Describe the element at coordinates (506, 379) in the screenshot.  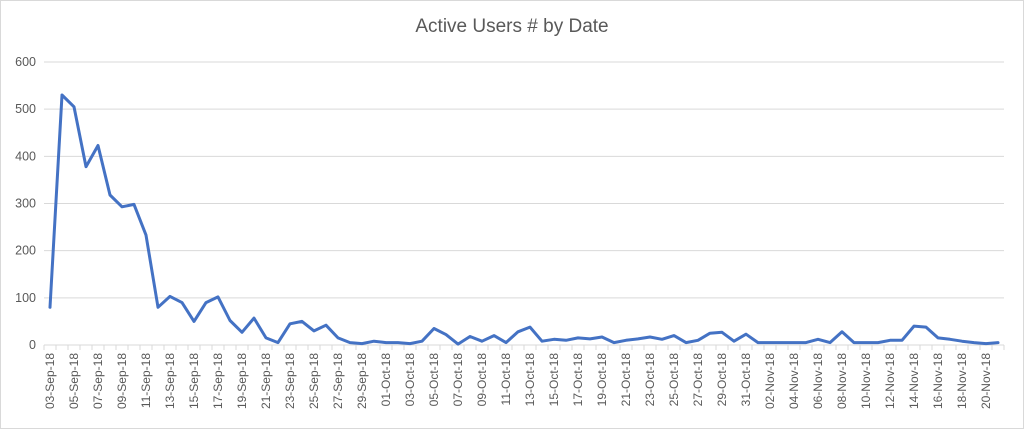
I see `x-tick-label: 11-Oct-18` at that location.